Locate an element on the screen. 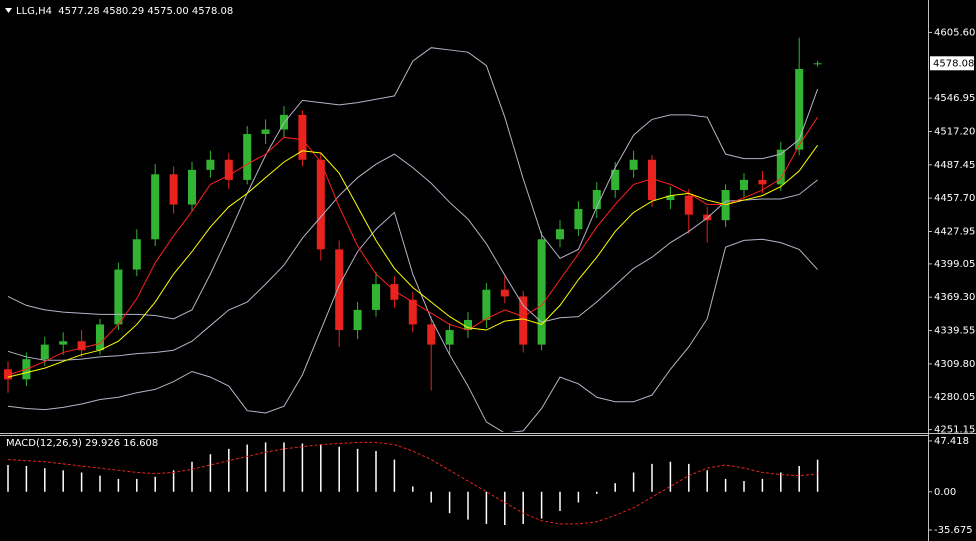  indicator-header: MACD(12,26,9) 29.926 16.608 is located at coordinates (82, 443).